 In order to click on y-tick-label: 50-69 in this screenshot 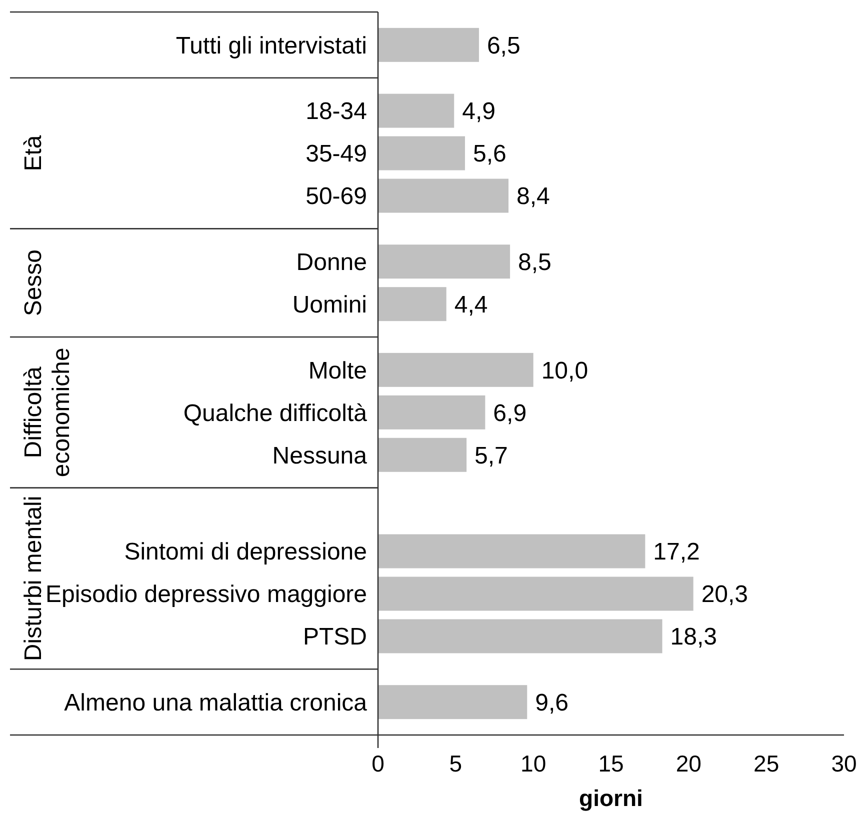, I will do `click(336, 196)`.